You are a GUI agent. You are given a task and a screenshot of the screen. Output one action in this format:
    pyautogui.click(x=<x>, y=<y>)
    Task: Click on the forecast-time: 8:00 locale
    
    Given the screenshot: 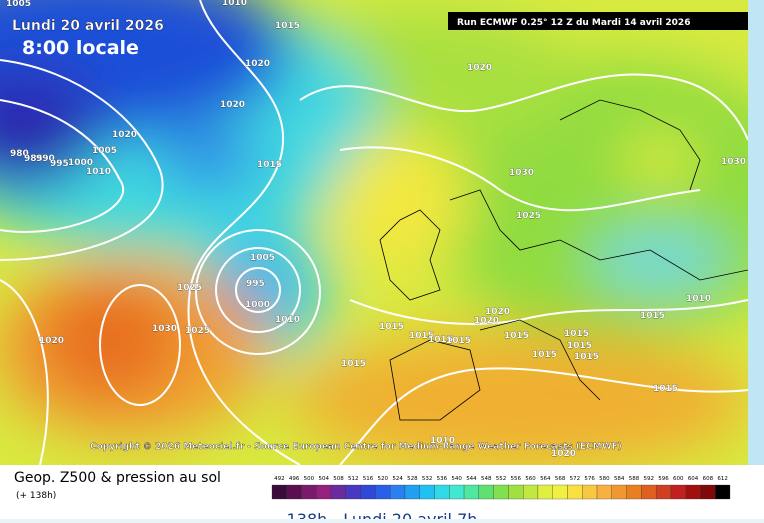 What is the action you would take?
    pyautogui.click(x=80, y=48)
    